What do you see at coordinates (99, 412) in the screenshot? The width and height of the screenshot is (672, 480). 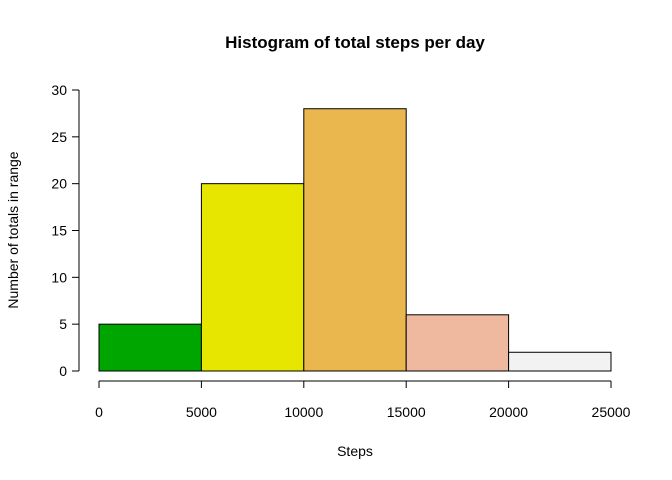 I see `x-tick-label: 0` at bounding box center [99, 412].